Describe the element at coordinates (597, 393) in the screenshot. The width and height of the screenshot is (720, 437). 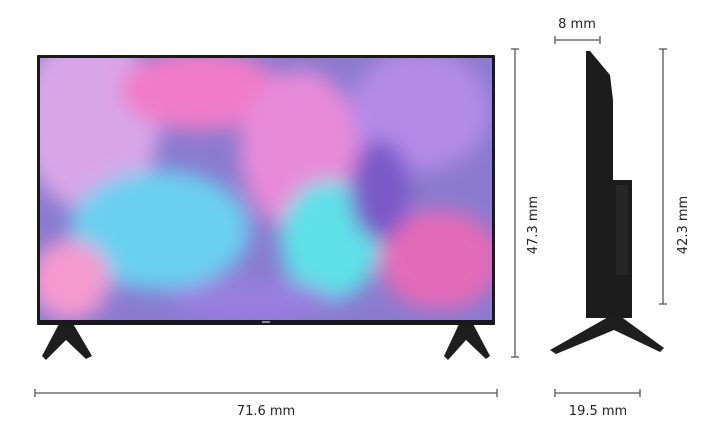
I see `stand-depth-dimension-line` at that location.